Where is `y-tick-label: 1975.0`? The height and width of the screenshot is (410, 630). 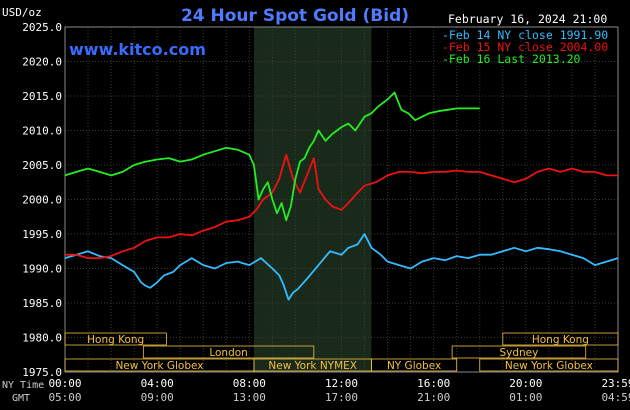 y-tick-label: 1975.0 is located at coordinates (42, 372).